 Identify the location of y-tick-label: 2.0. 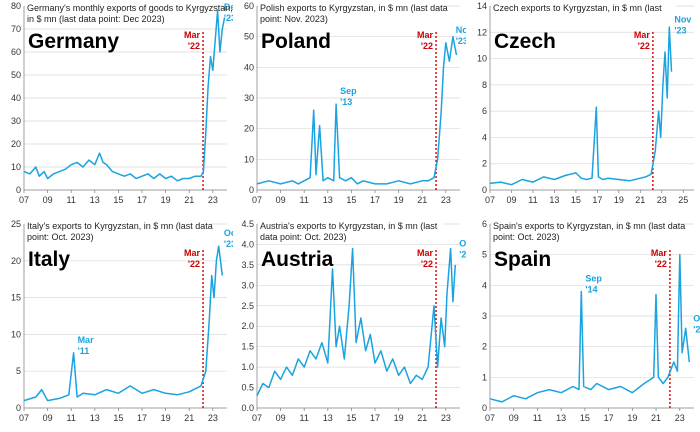
(247, 326).